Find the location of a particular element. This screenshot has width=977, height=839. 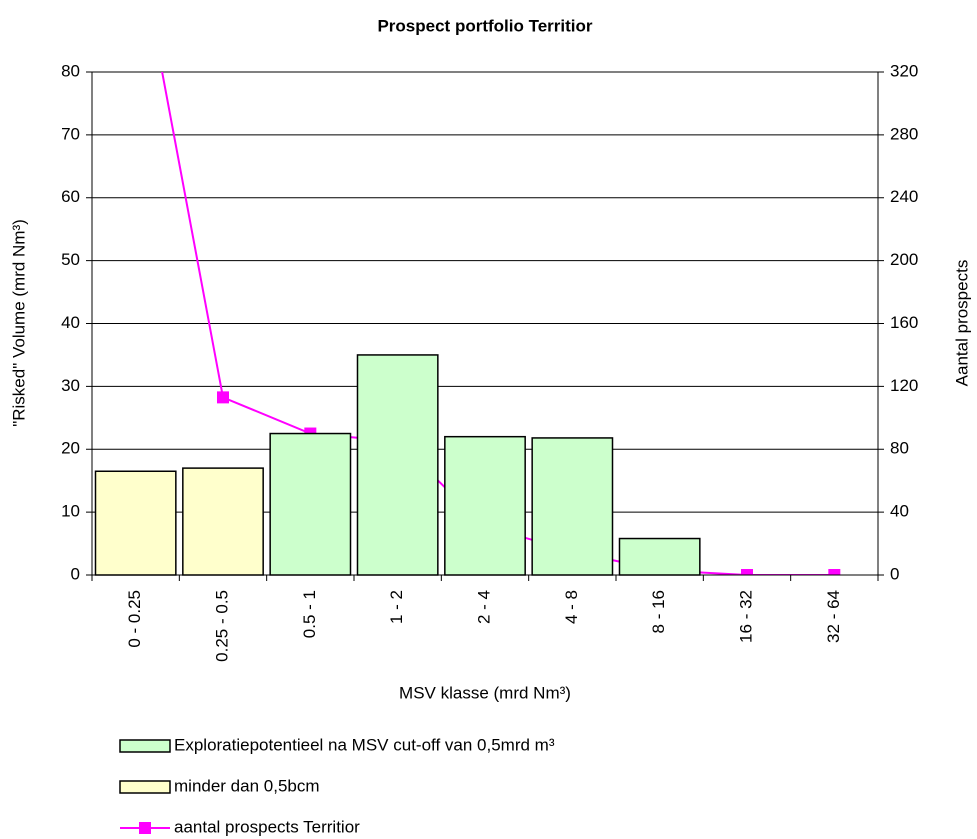

x-tick-label: 0.5 - 1 is located at coordinates (309, 614).